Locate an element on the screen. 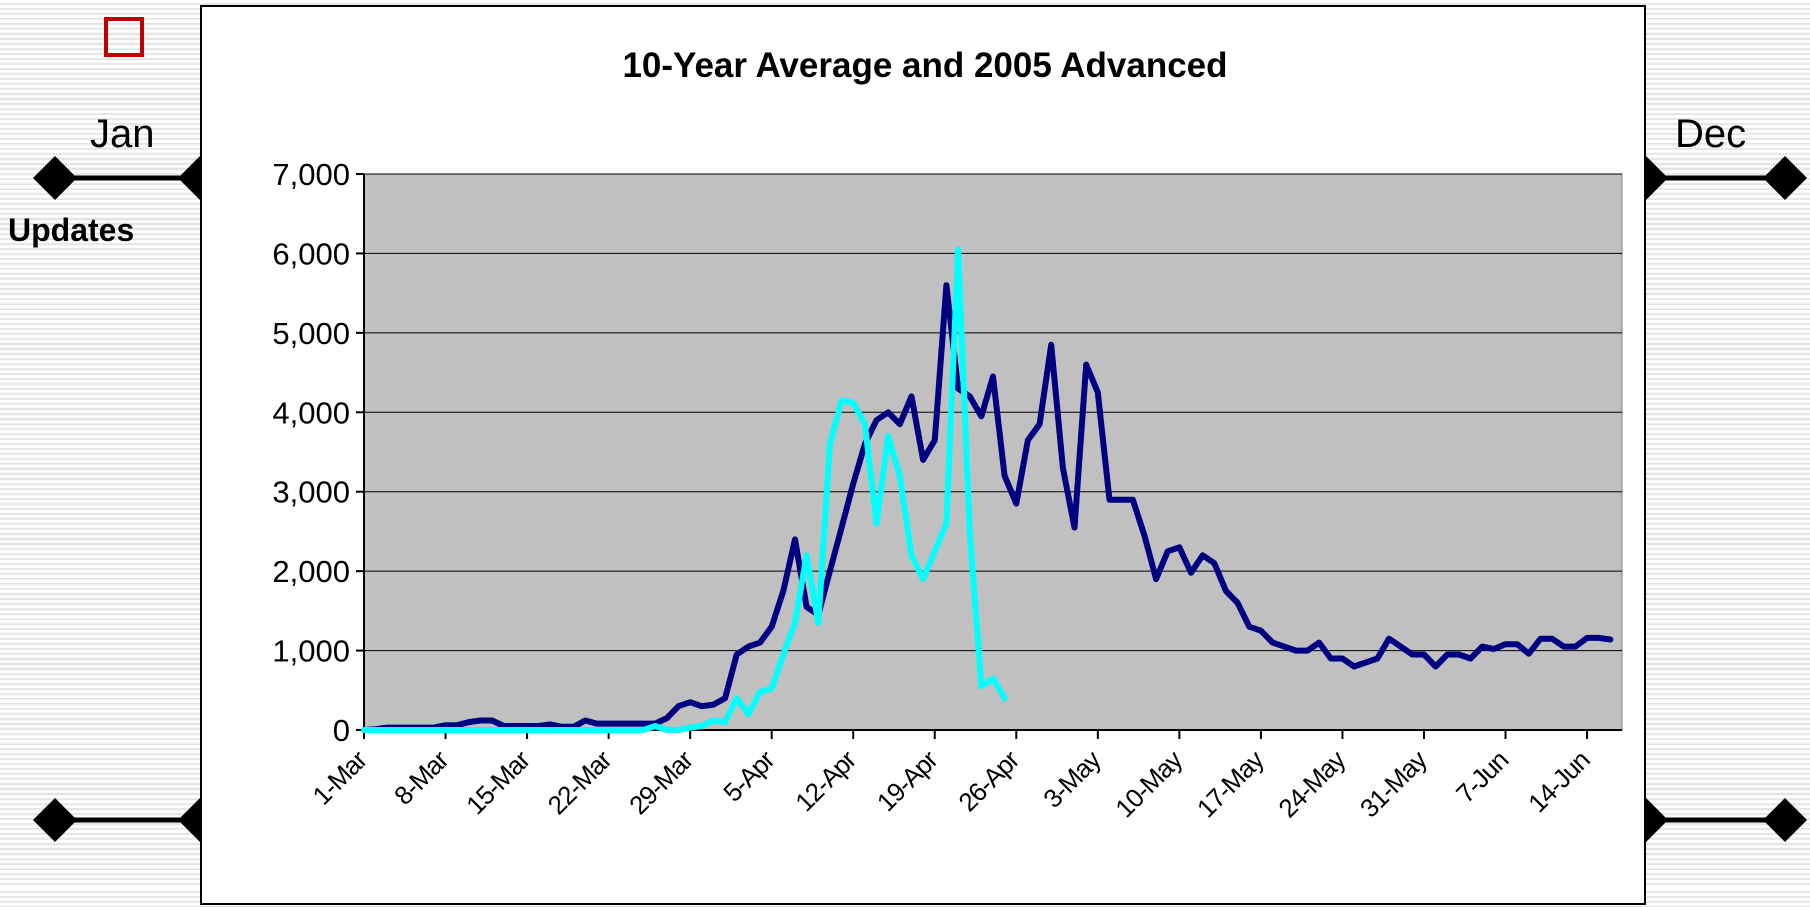  y-tick-label: 1,000 is located at coordinates (311, 651).